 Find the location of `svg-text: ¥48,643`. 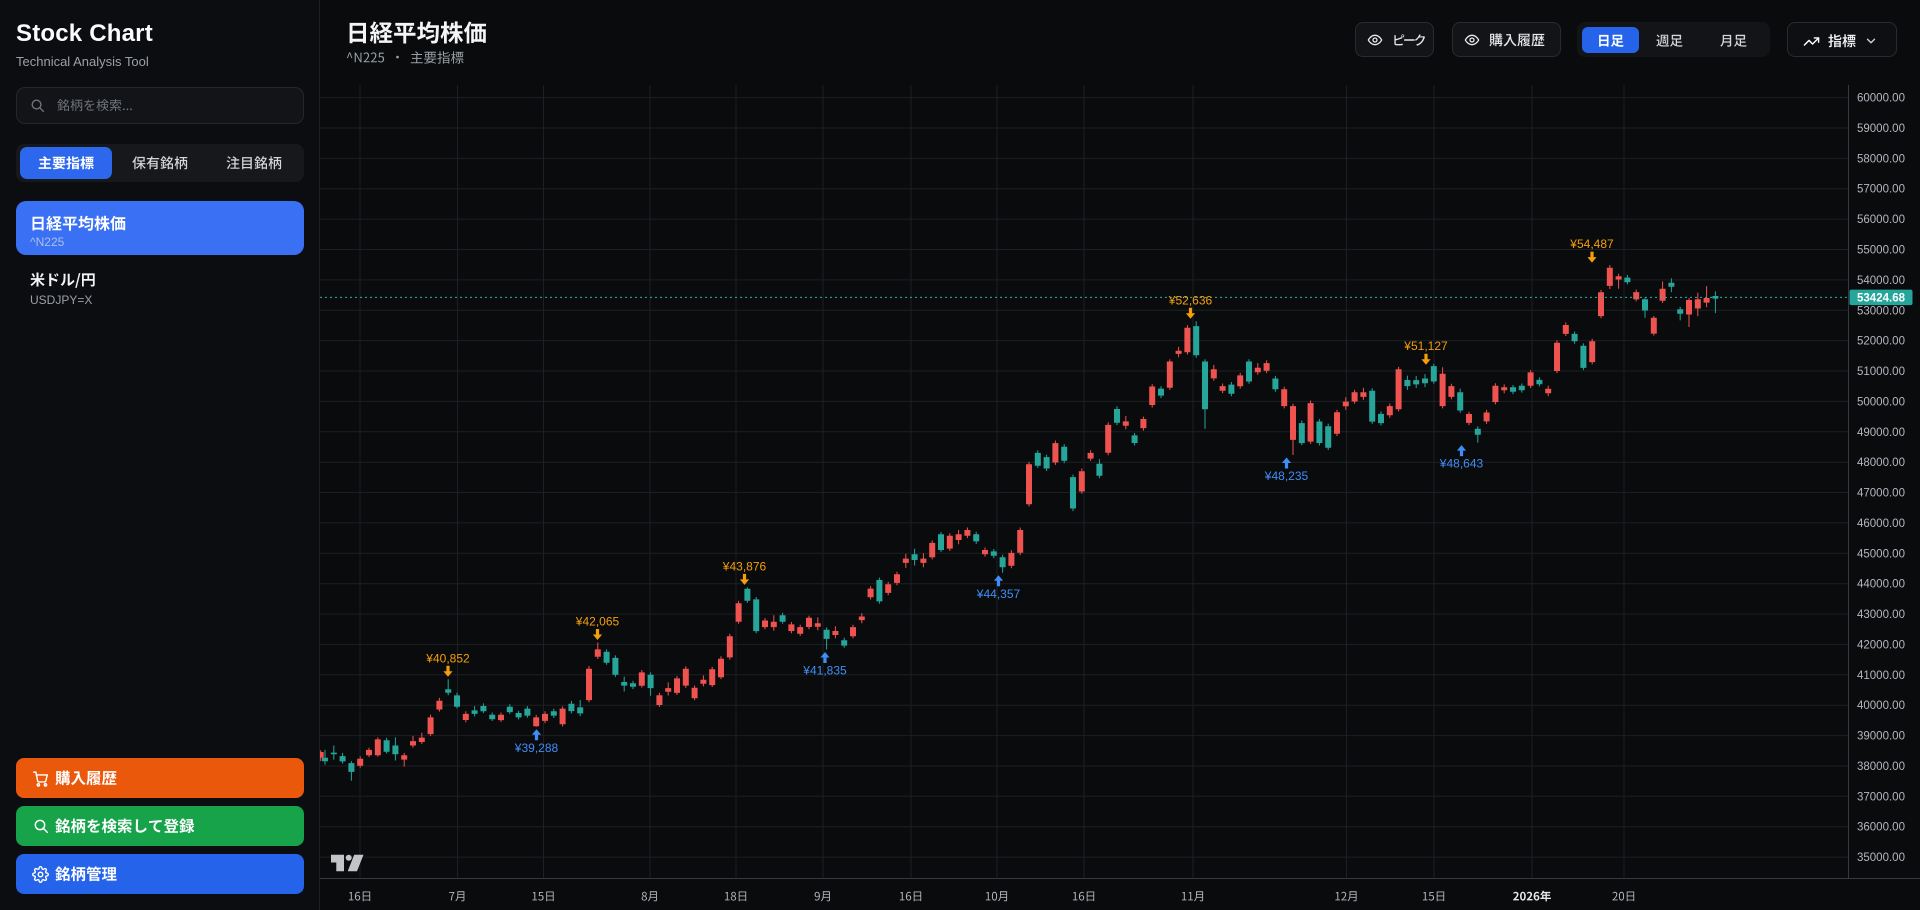

svg-text: ¥48,643 is located at coordinates (1461, 464).